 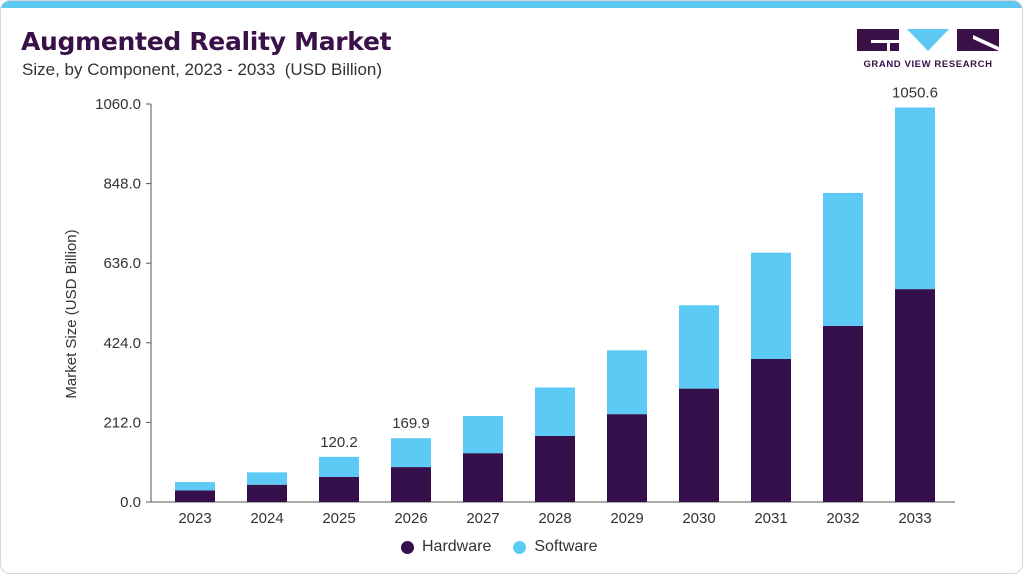 I want to click on legend-label-software: Software, so click(x=566, y=546).